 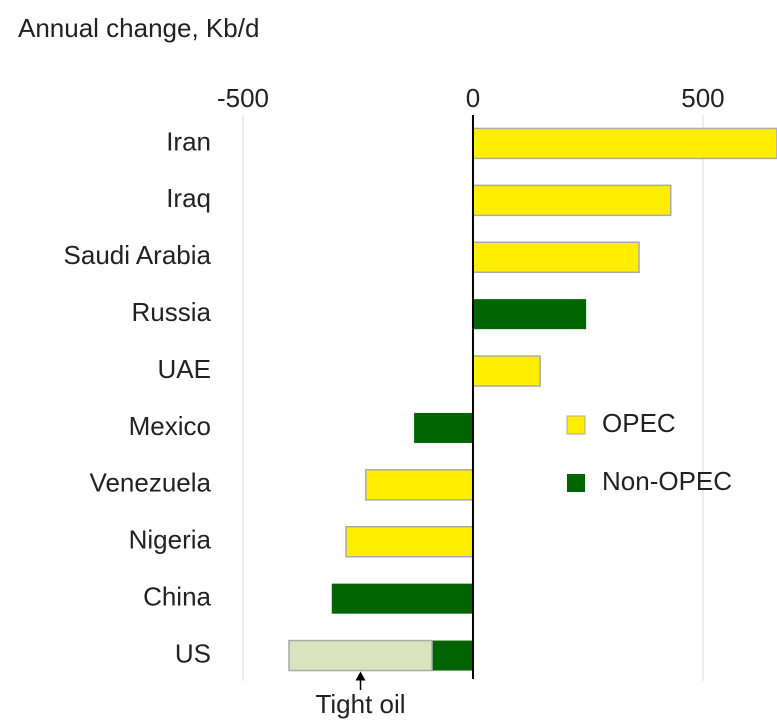 What do you see at coordinates (172, 312) in the screenshot?
I see `y-tick-label: Russia` at bounding box center [172, 312].